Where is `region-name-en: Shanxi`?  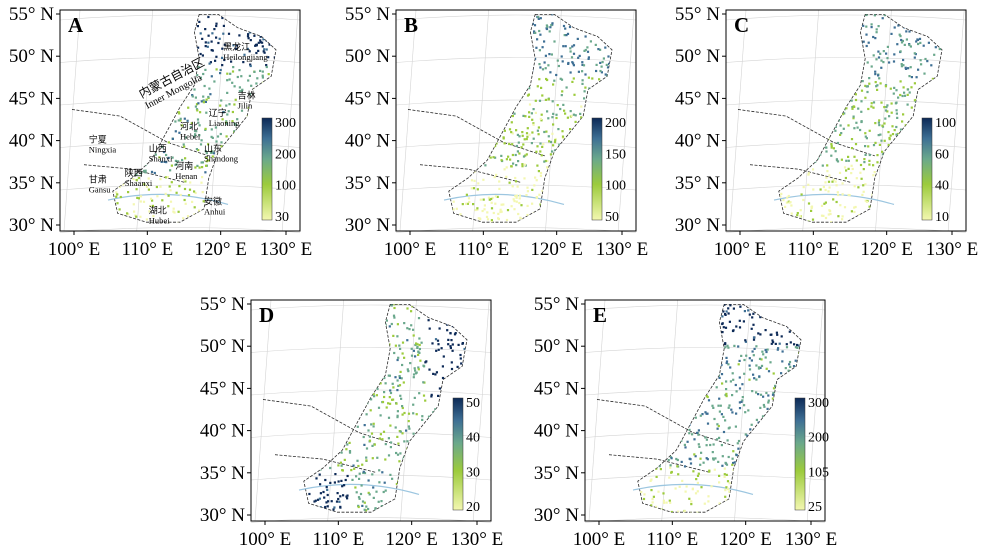
region-name-en: Shanxi is located at coordinates (161, 158).